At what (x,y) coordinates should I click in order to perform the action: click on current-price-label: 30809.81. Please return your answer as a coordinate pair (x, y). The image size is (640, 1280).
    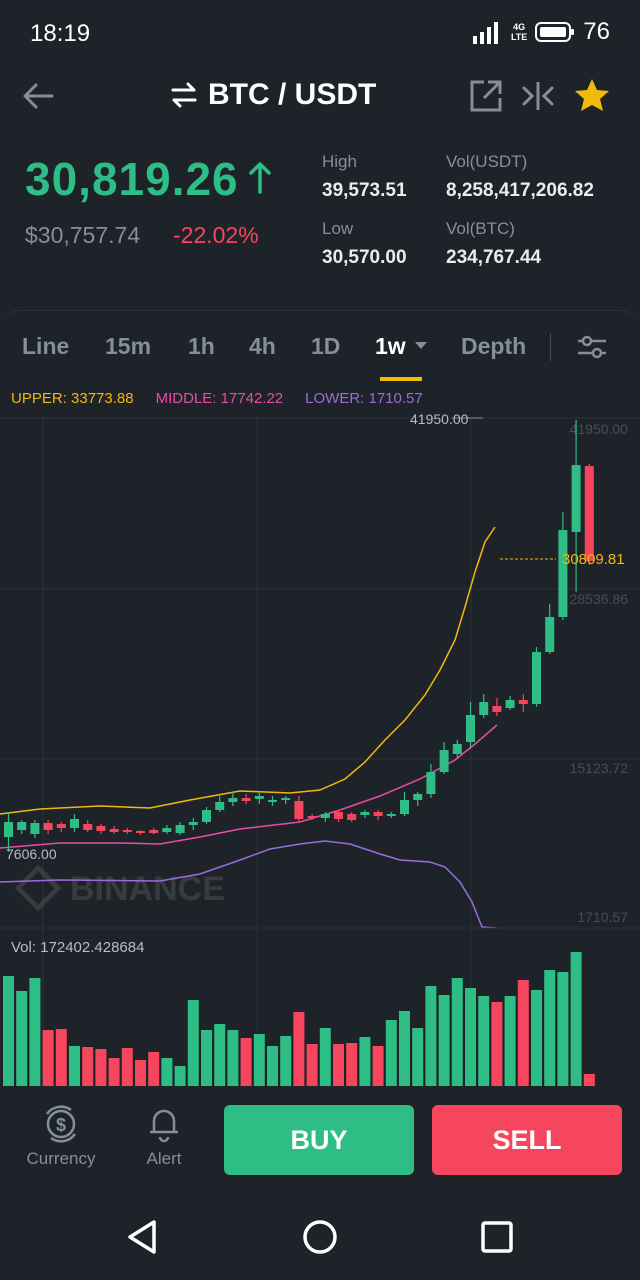
    Looking at the image, I should click on (593, 559).